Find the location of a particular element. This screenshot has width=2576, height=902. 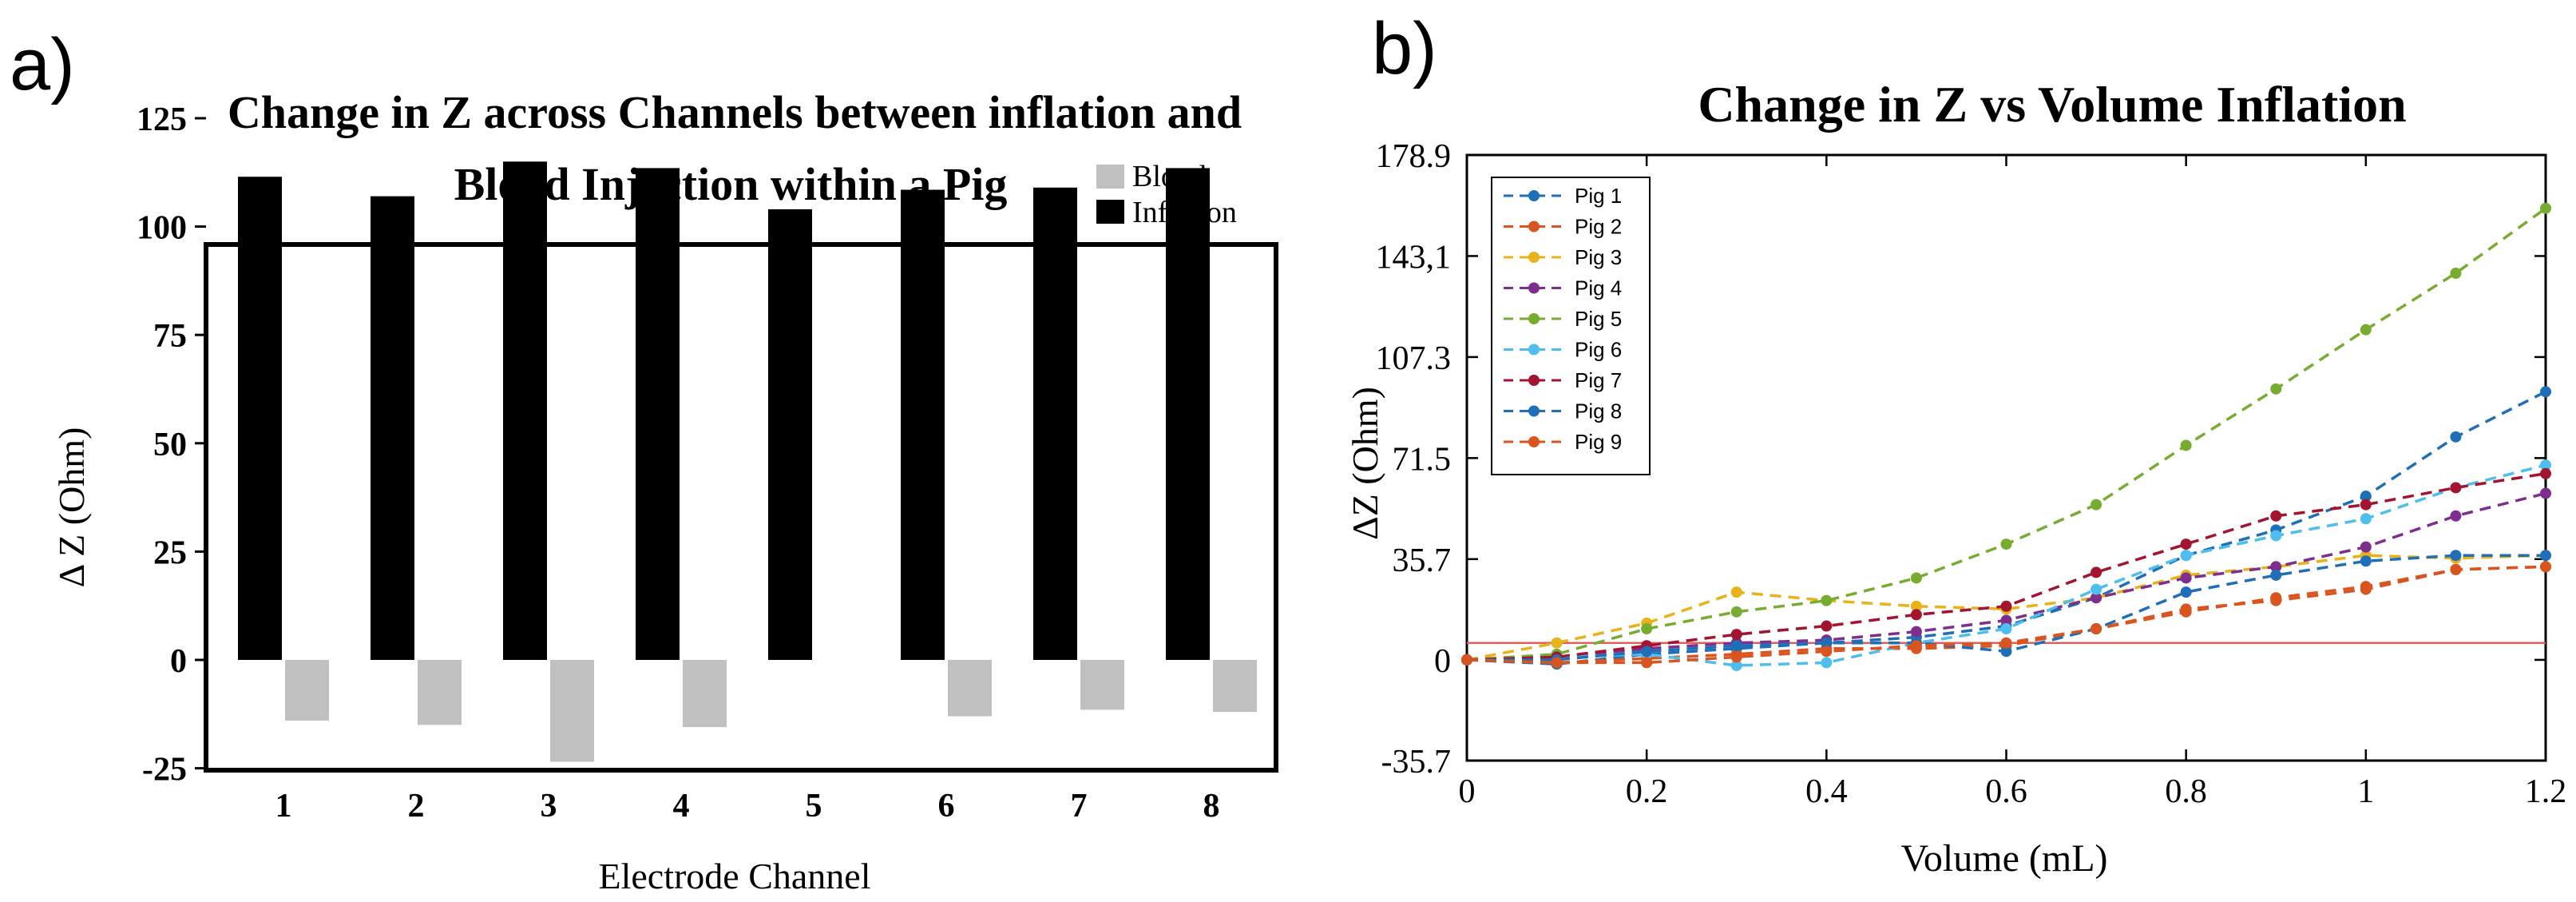

chart-a-ytick-label: 50 is located at coordinates (170, 445).